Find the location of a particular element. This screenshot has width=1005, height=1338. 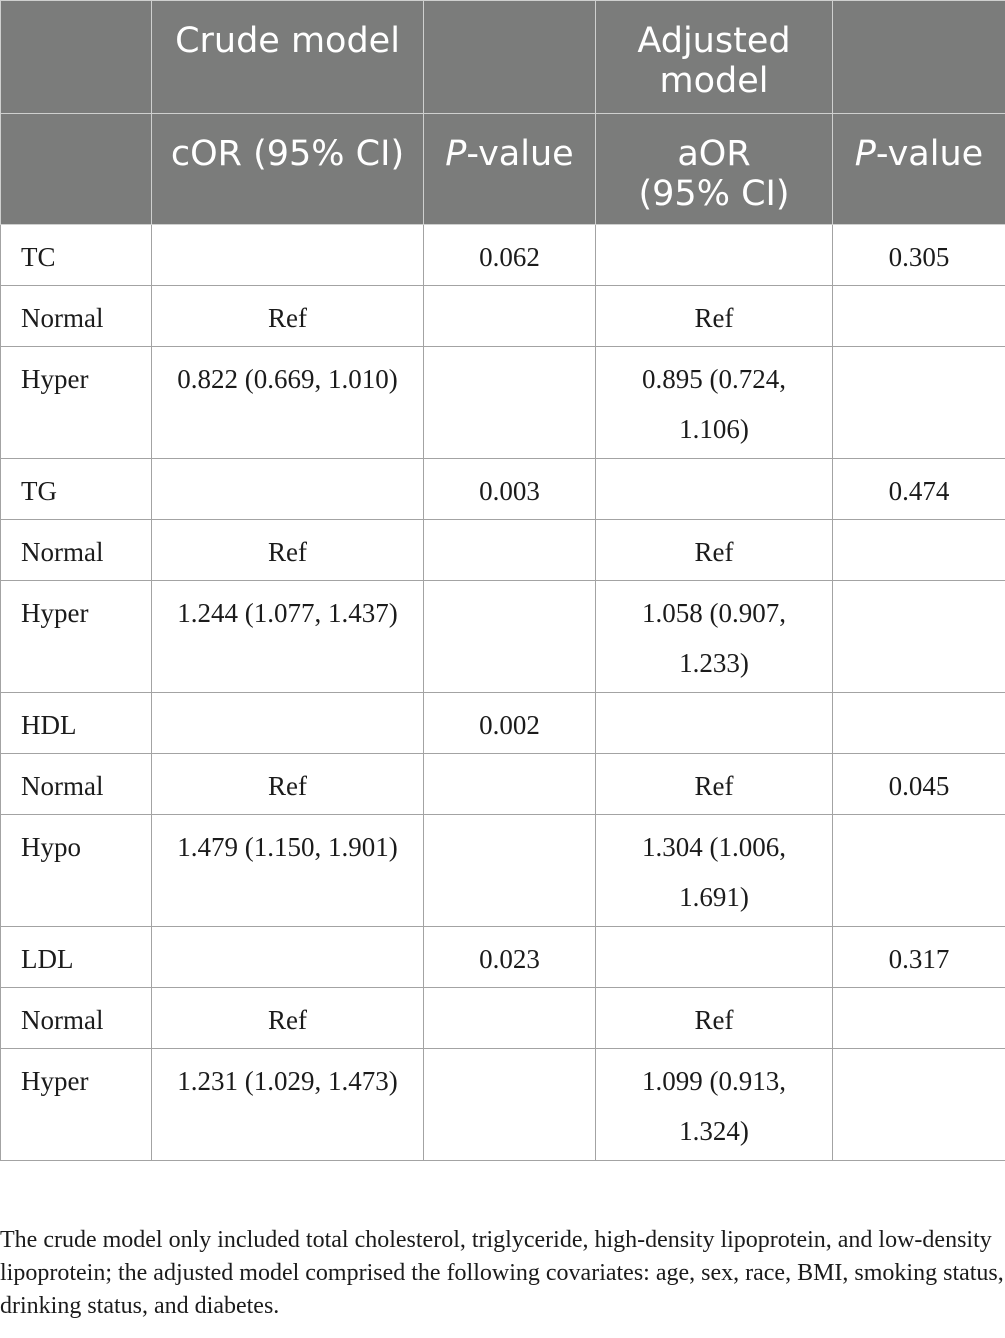

header-p-value-adjusted: P-value is located at coordinates (918, 169).